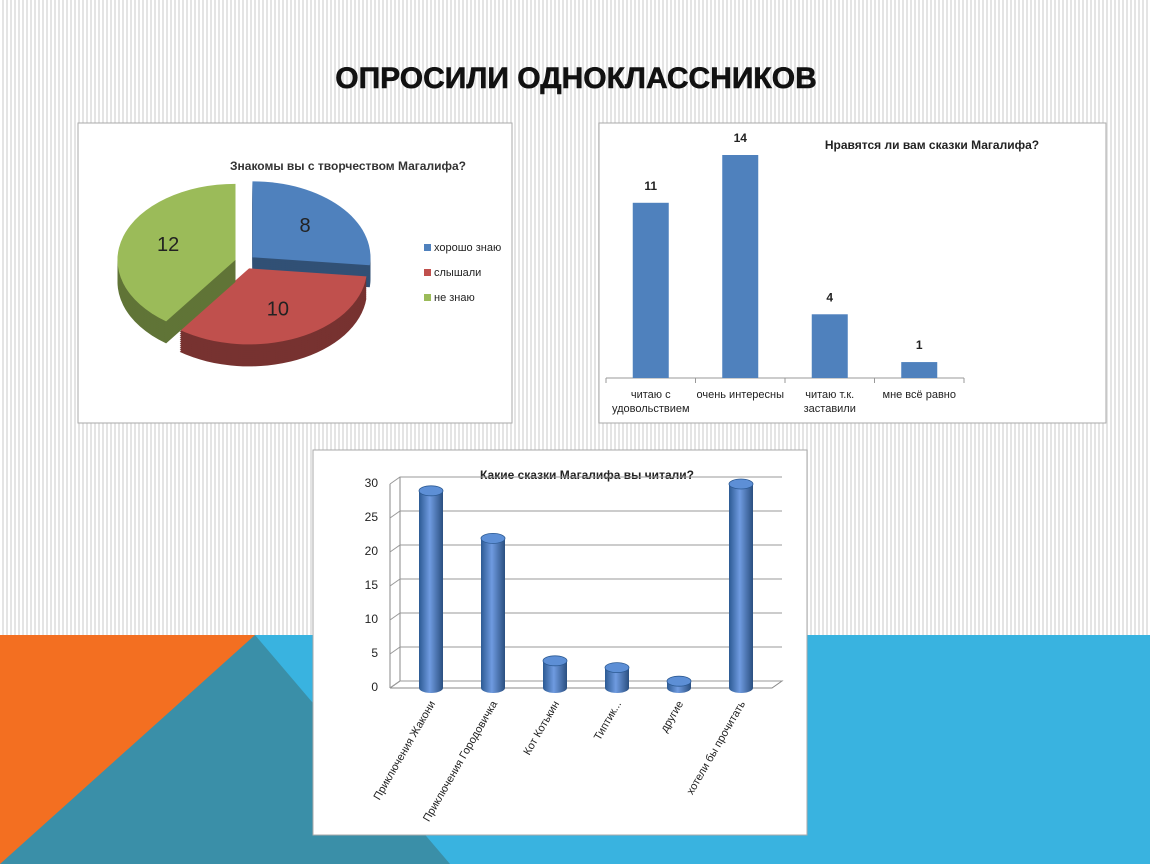 Image resolution: width=1150 pixels, height=864 pixels. Describe the element at coordinates (575, 78) in the screenshot. I see `slide-title: ОПРОСИЛИ ОДНОКЛАССНИКОВ` at that location.